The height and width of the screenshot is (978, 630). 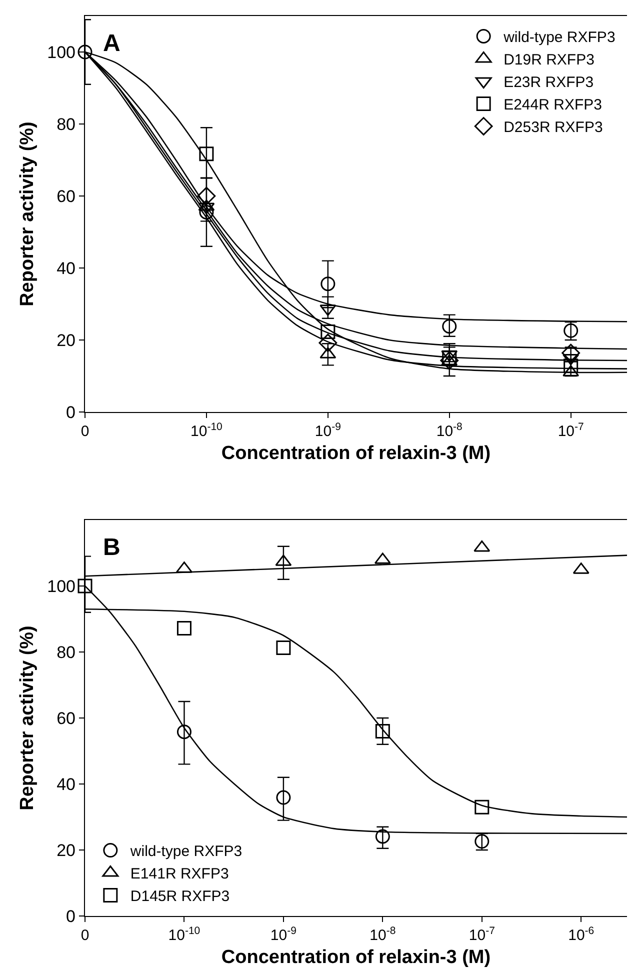 What do you see at coordinates (179, 874) in the screenshot?
I see `legend-label: E141R RXFP3` at bounding box center [179, 874].